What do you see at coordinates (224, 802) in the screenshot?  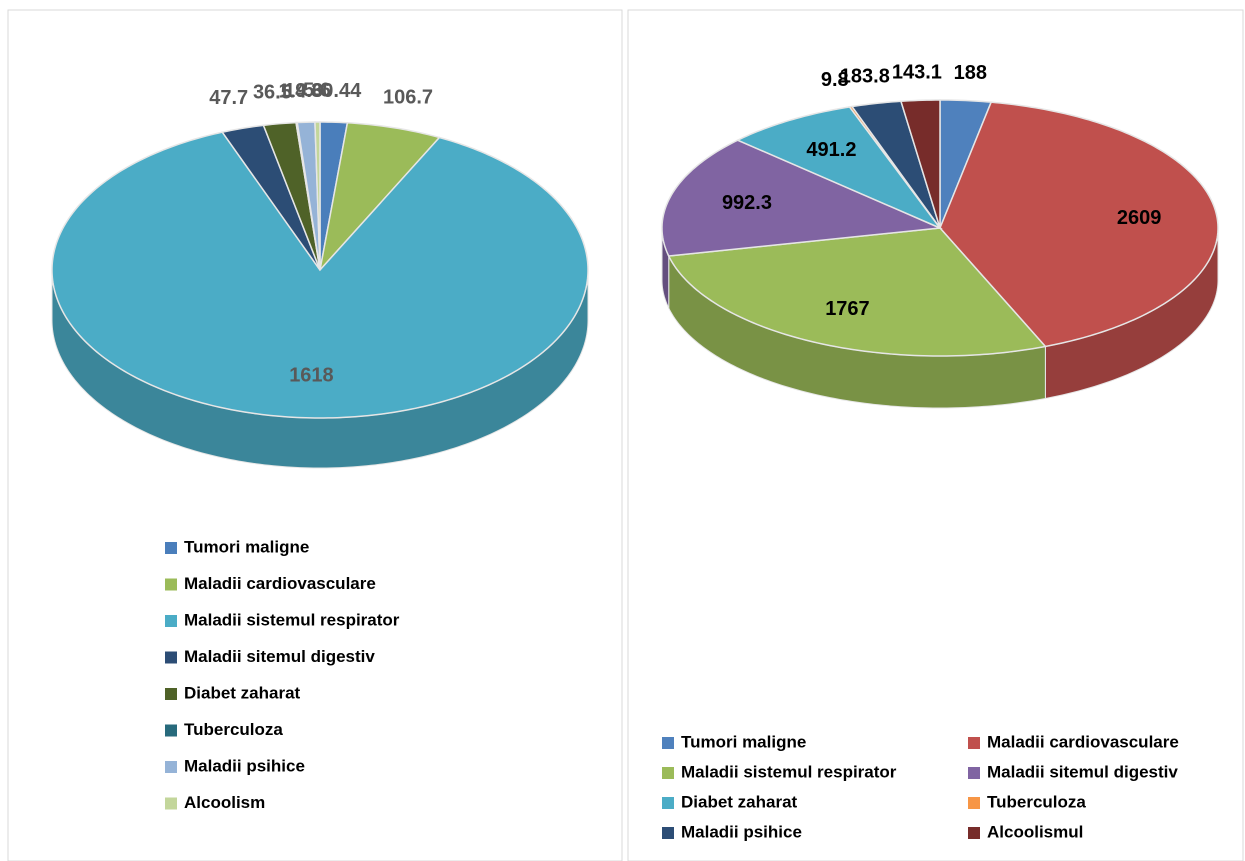 I see `legend-label: Alcoolism` at bounding box center [224, 802].